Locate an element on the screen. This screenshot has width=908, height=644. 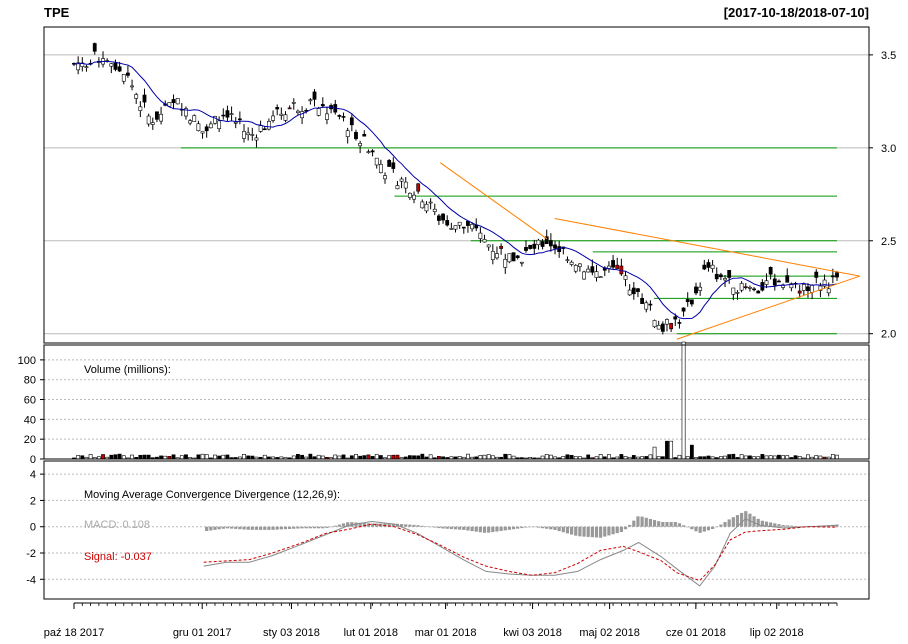
volume-tick-label: 60 is located at coordinates (30, 401).